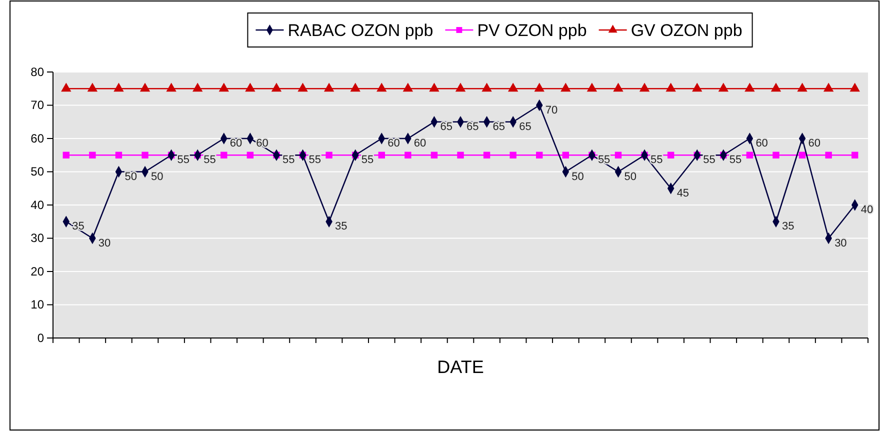  What do you see at coordinates (686, 30) in the screenshot?
I see `legend-label: GV OZON ppb` at bounding box center [686, 30].